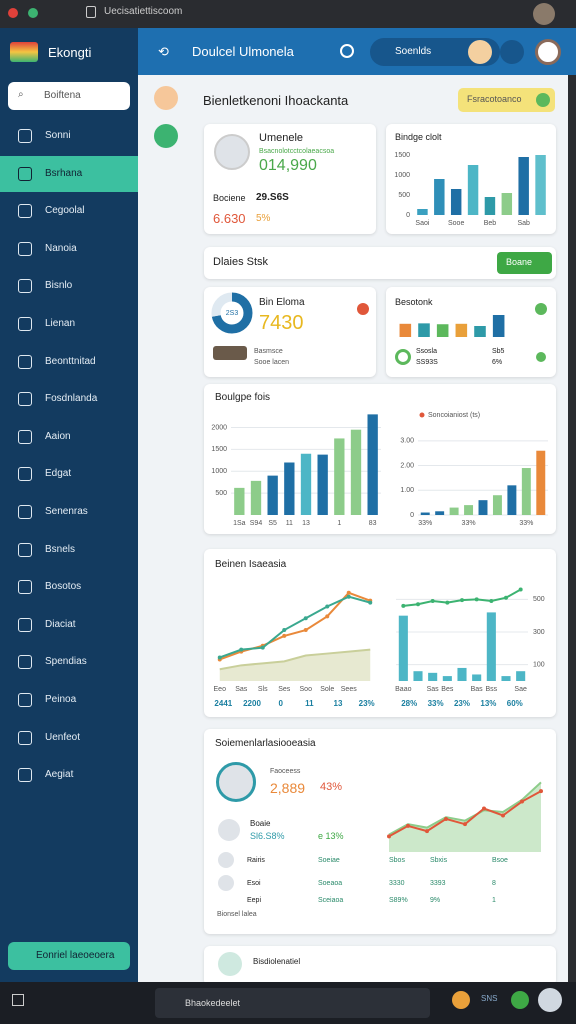 The width and height of the screenshot is (576, 1024). Describe the element at coordinates (220, 689) in the screenshot. I see `x-tick-label: Eeo` at that location.